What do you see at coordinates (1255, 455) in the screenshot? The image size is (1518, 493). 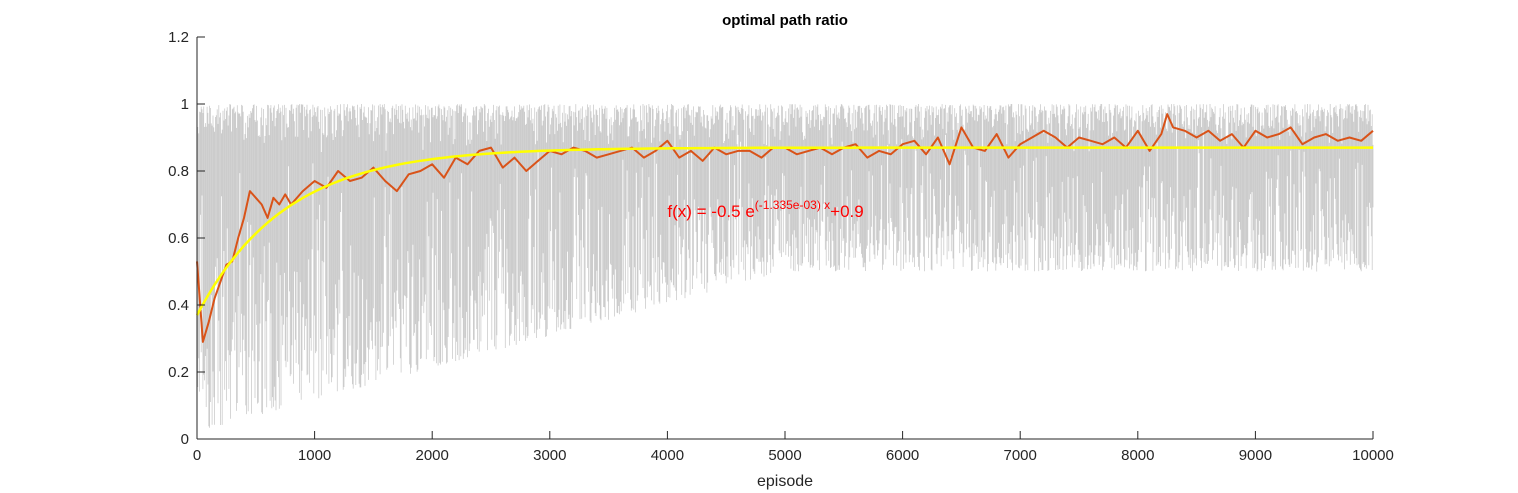 I see `x-tick-label: 9000` at bounding box center [1255, 455].